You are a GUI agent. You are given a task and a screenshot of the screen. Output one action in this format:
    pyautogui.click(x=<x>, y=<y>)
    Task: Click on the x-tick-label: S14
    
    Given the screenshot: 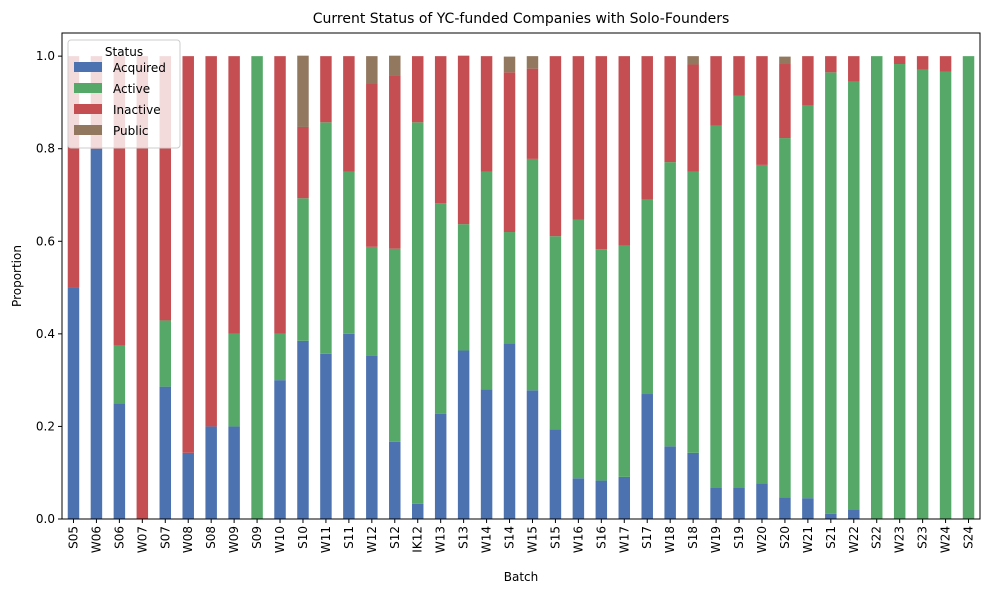 What is the action you would take?
    pyautogui.click(x=510, y=537)
    